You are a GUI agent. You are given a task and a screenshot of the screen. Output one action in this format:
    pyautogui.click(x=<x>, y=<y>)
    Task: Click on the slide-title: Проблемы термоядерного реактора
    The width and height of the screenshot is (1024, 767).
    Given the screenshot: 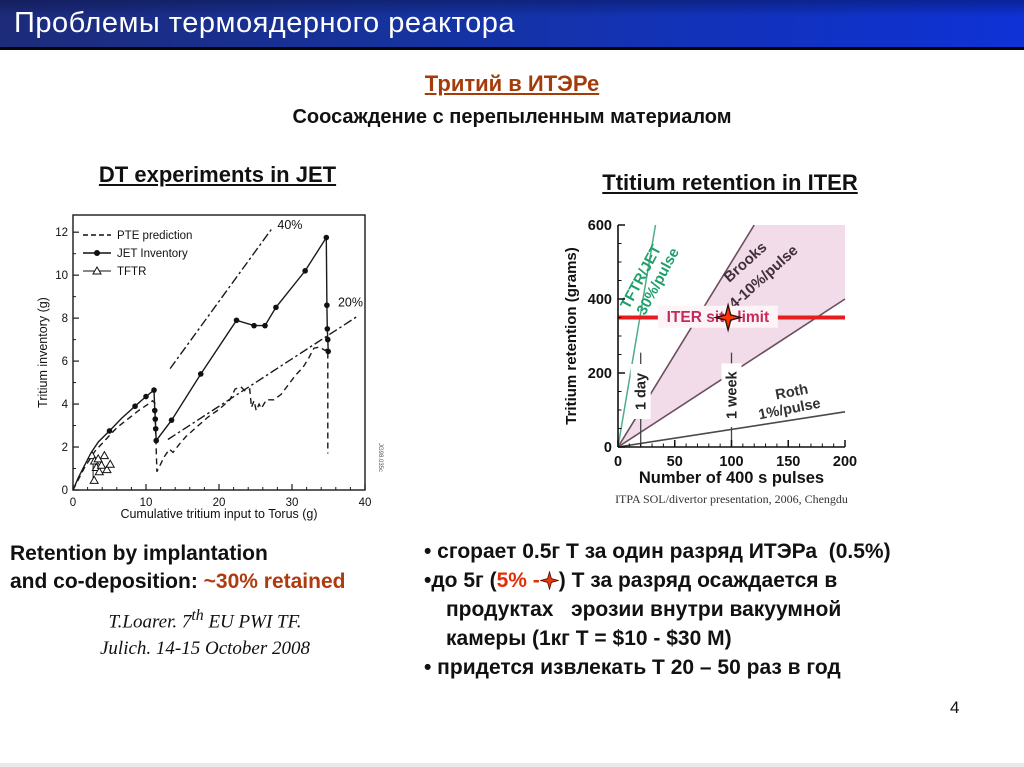 What is the action you would take?
    pyautogui.click(x=264, y=23)
    